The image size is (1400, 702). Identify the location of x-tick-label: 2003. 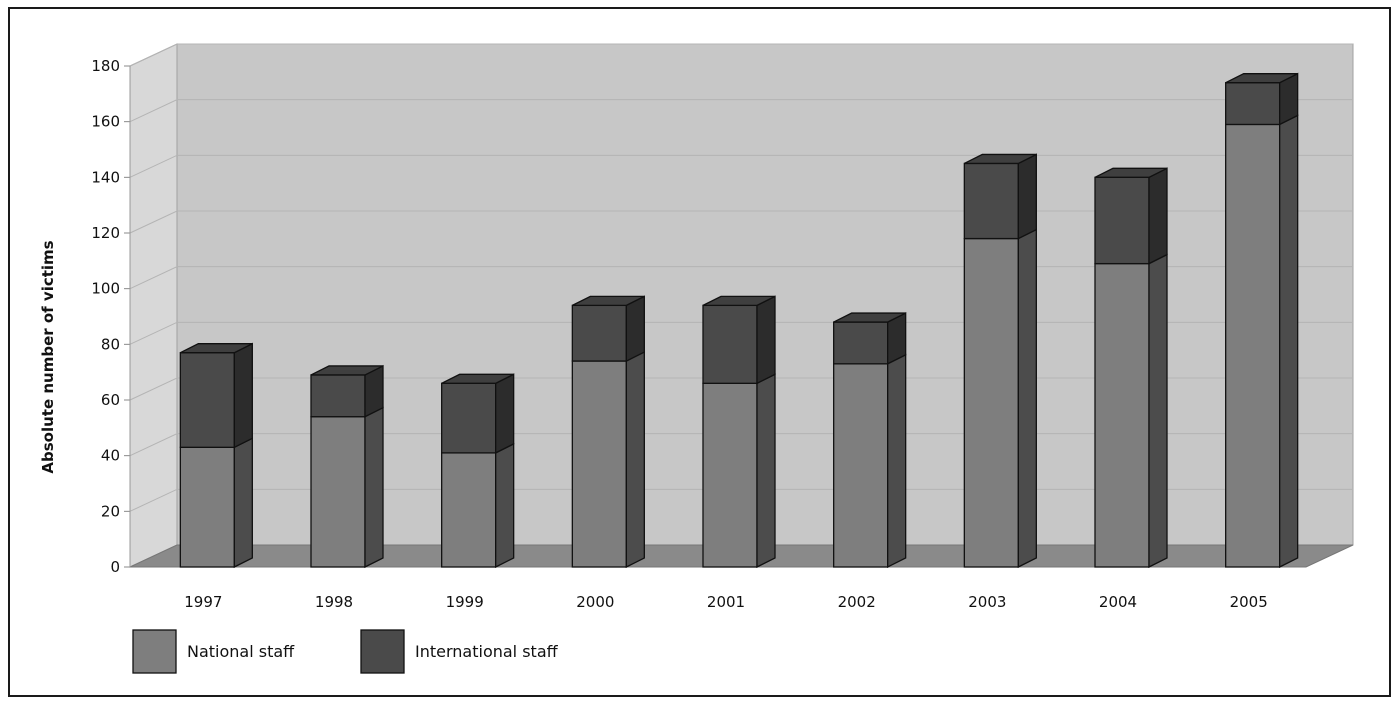
(987, 602).